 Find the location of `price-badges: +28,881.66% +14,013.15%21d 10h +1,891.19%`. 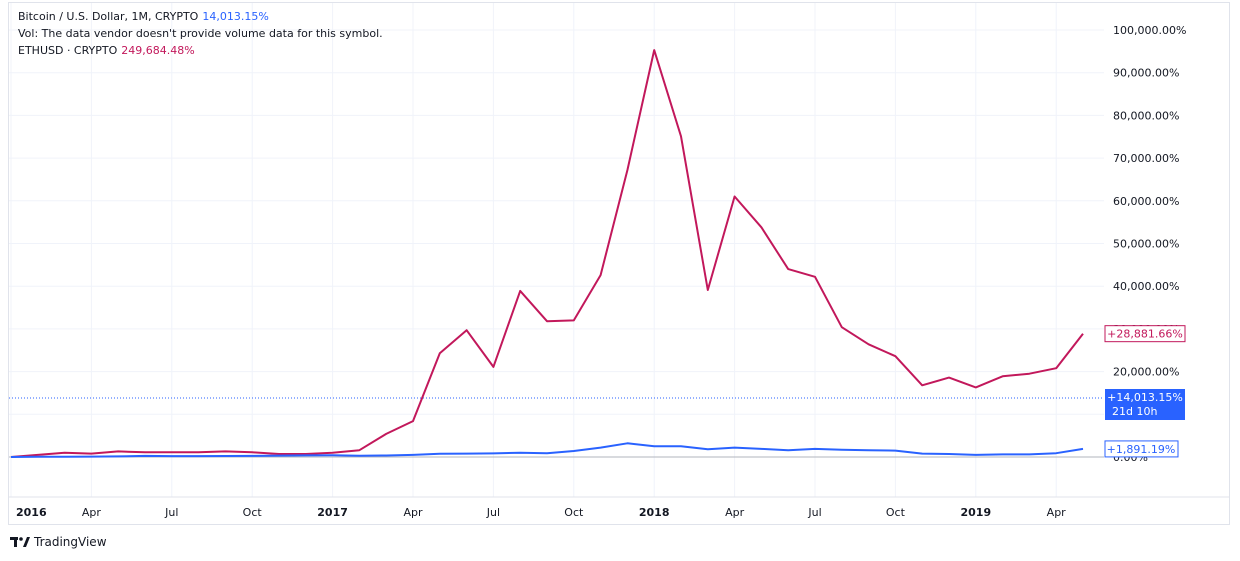

price-badges: +28,881.66% +14,013.15%21d 10h +1,891.19% is located at coordinates (1145, 391).